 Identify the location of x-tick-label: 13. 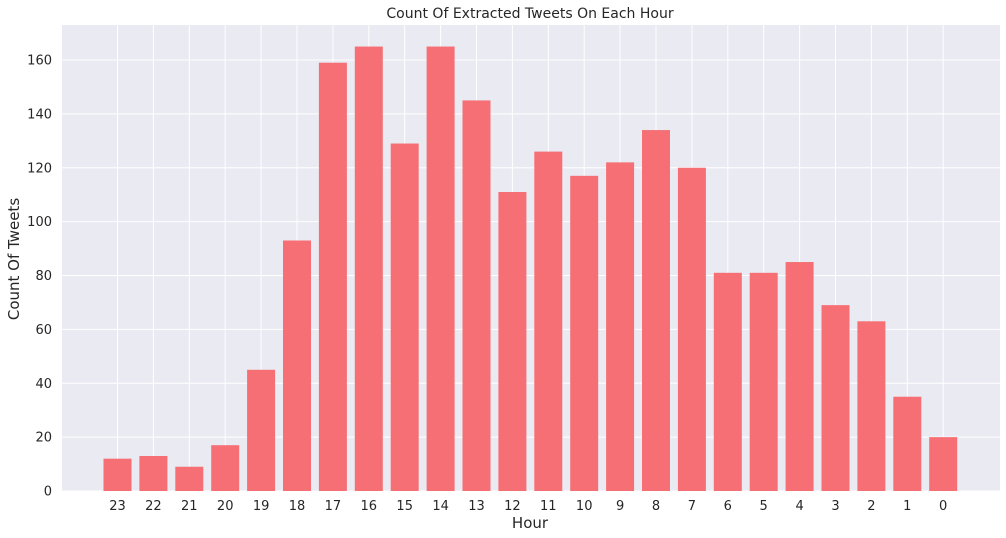
(476, 506).